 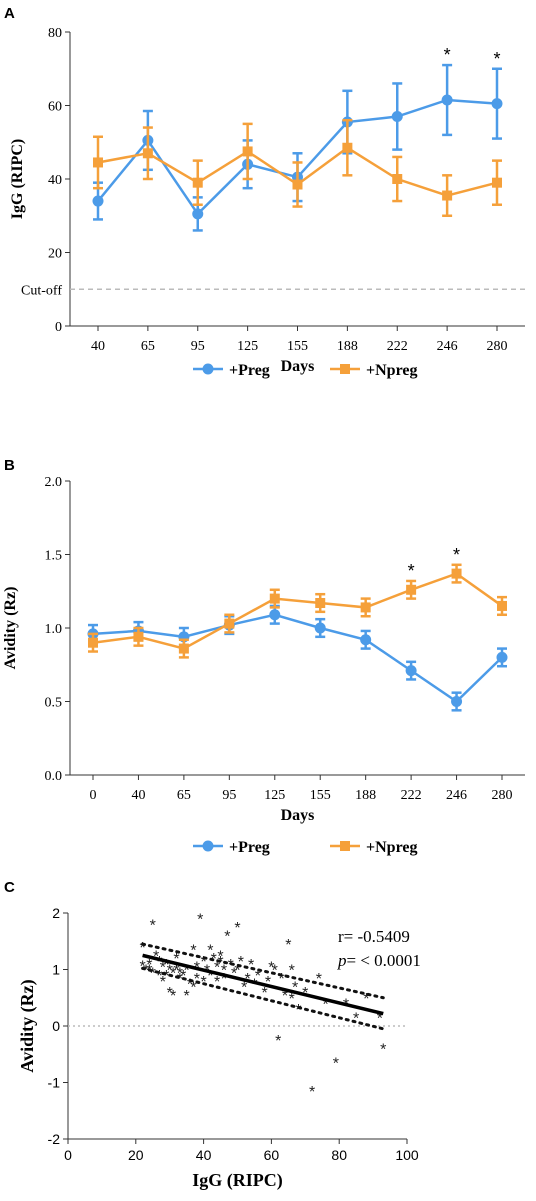 What do you see at coordinates (9, 465) in the screenshot?
I see `panel-label-b: B` at bounding box center [9, 465].